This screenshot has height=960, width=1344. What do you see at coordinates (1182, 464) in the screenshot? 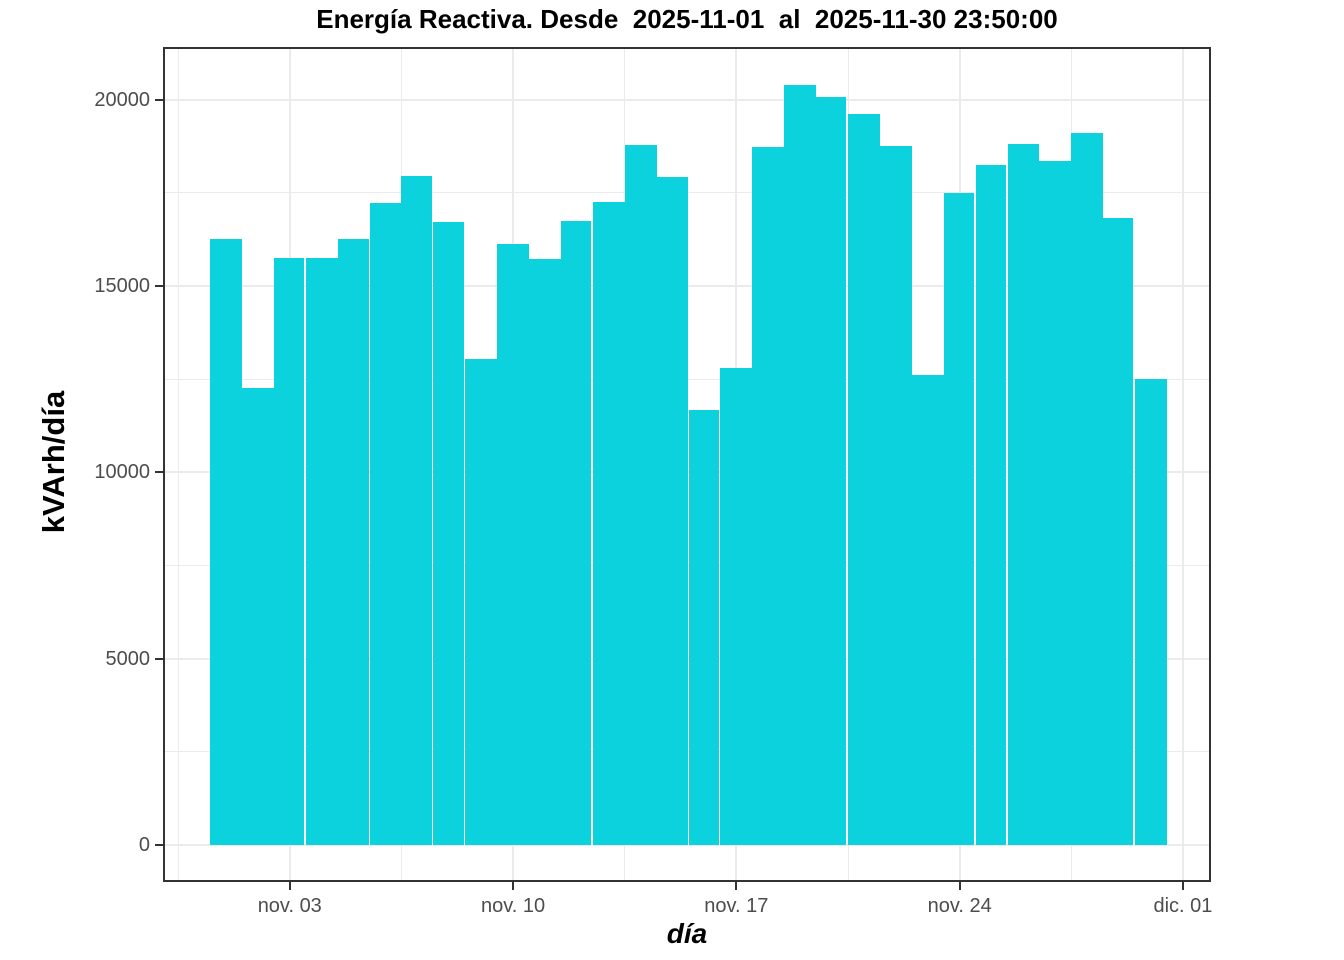
I see `major-gridline-x` at bounding box center [1182, 464].